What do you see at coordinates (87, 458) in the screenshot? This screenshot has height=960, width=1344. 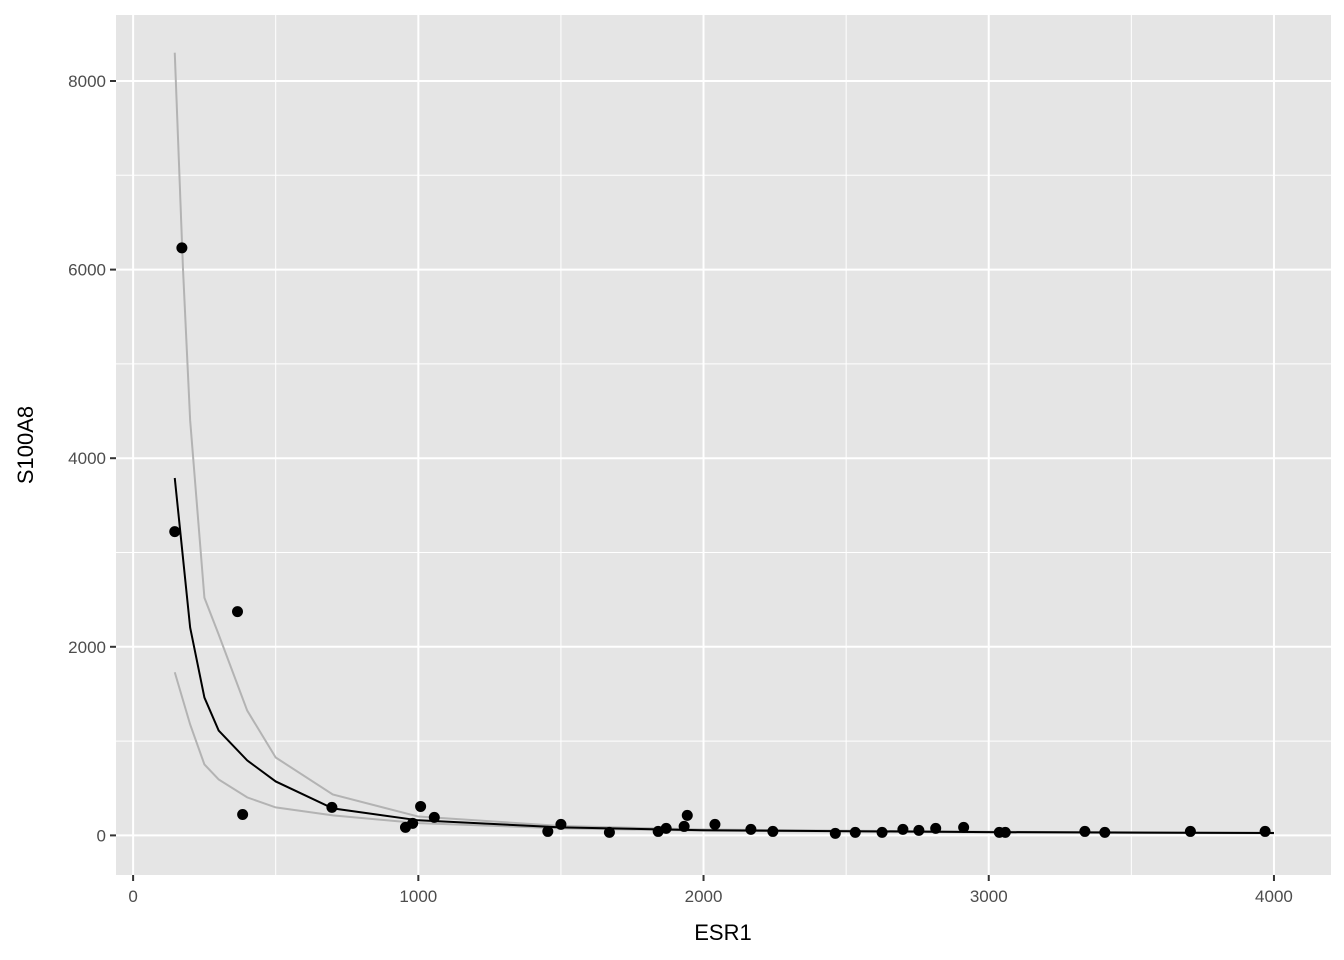 I see `y-tick-label: 4000` at bounding box center [87, 458].